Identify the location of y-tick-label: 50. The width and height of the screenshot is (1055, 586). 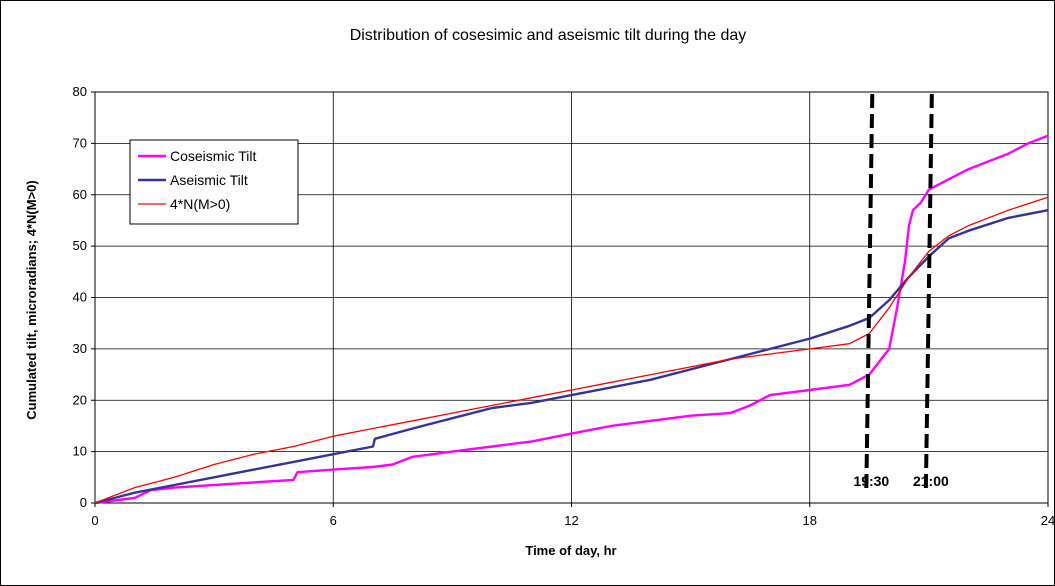
(80, 245).